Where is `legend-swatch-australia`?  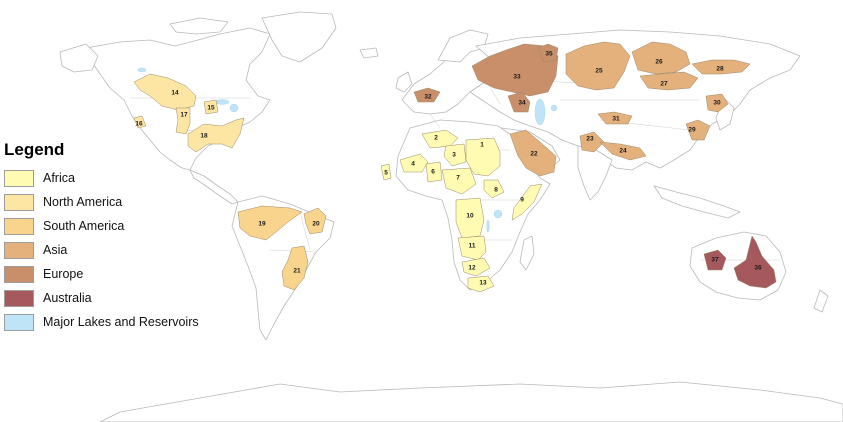 legend-swatch-australia is located at coordinates (19, 298).